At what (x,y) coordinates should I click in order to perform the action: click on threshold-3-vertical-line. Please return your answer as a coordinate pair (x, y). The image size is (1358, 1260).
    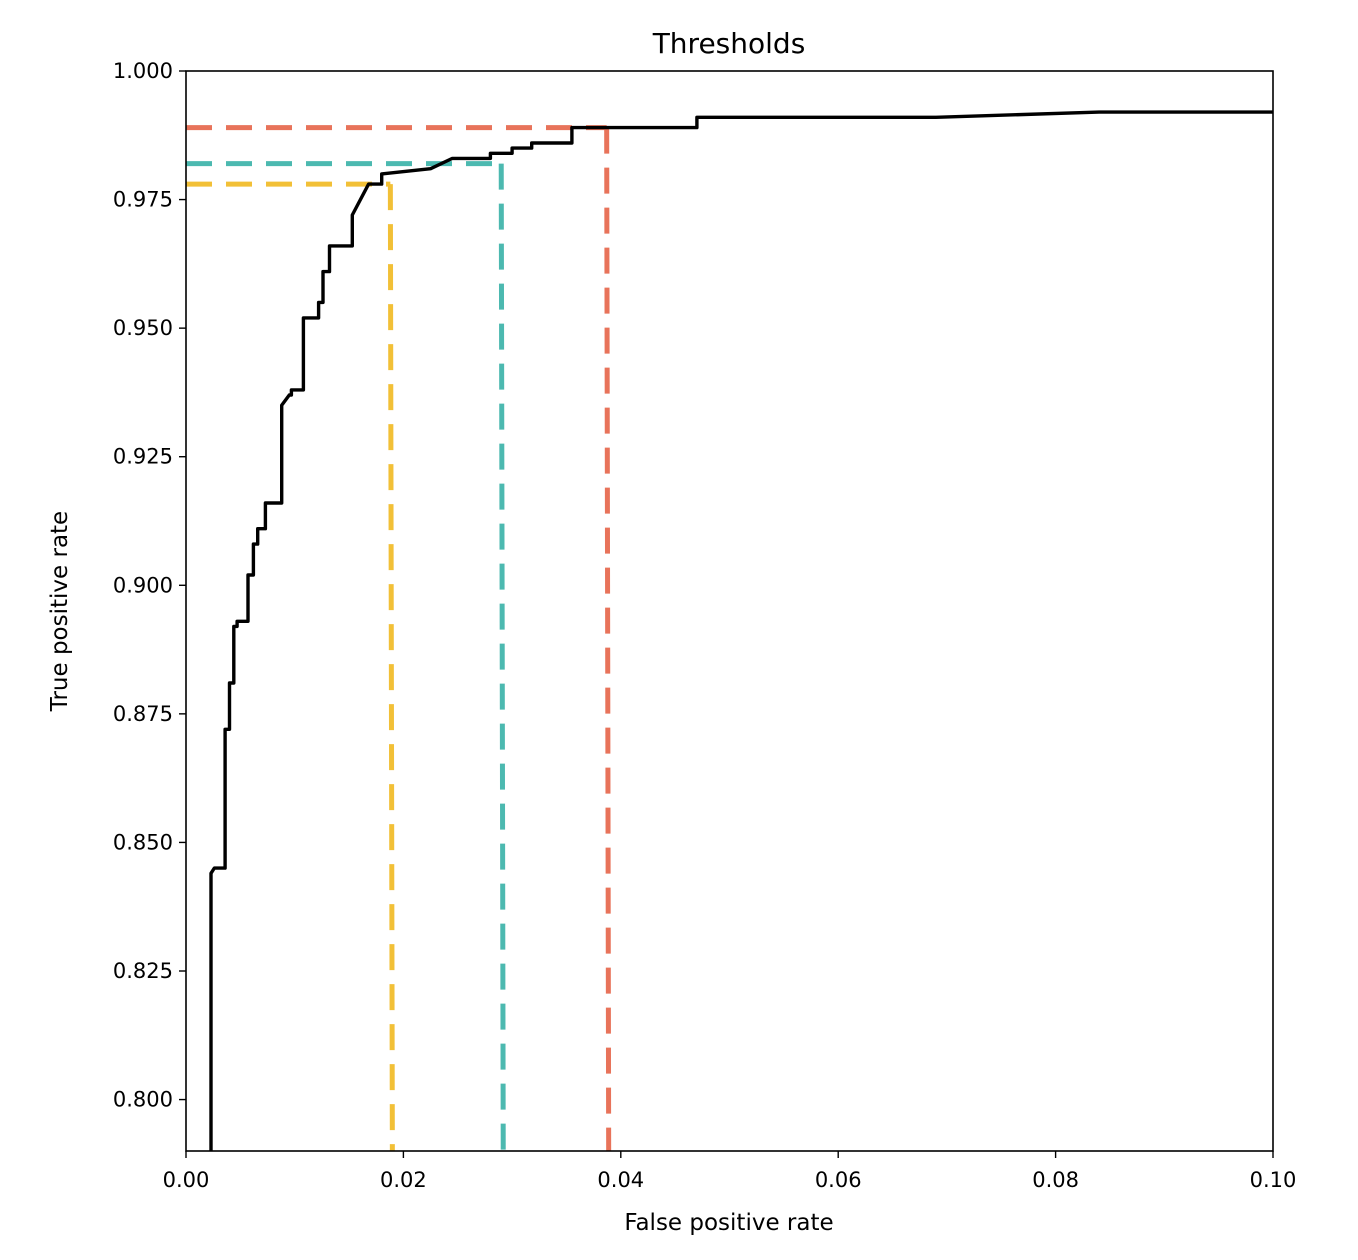
    Looking at the image, I should click on (608, 639).